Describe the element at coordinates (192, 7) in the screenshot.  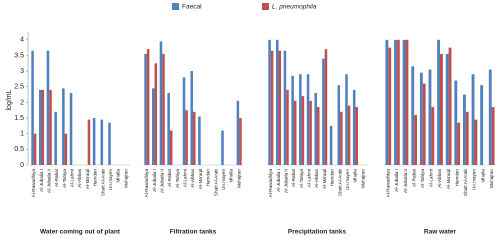
I see `legend-label: Faecal` at that location.